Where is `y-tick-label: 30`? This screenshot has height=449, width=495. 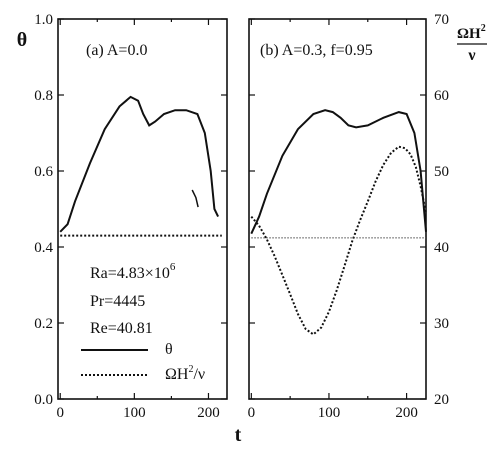
y-tick-label: 30 is located at coordinates (441, 324).